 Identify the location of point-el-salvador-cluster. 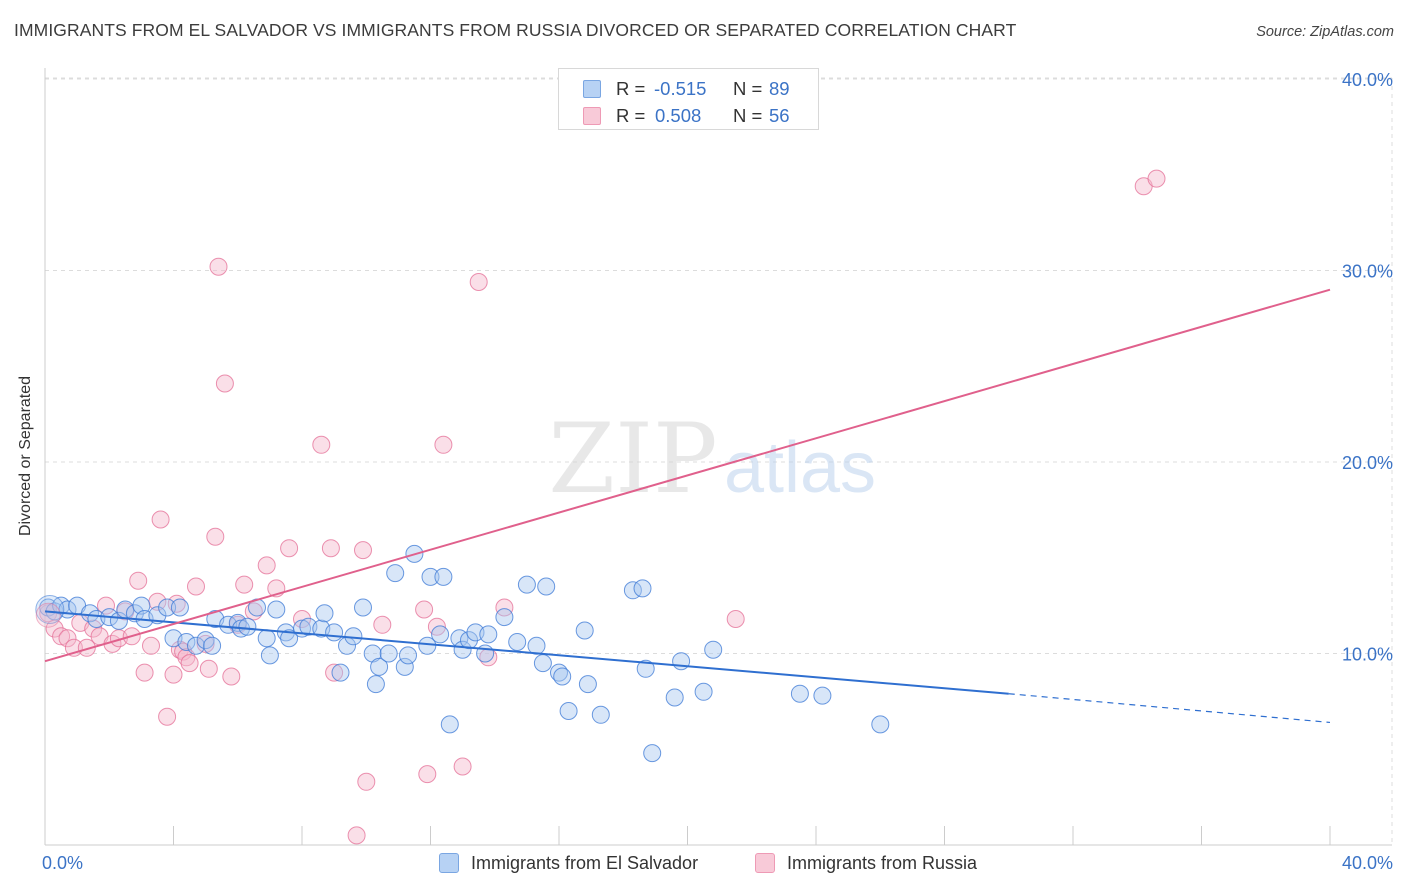
(50, 609).